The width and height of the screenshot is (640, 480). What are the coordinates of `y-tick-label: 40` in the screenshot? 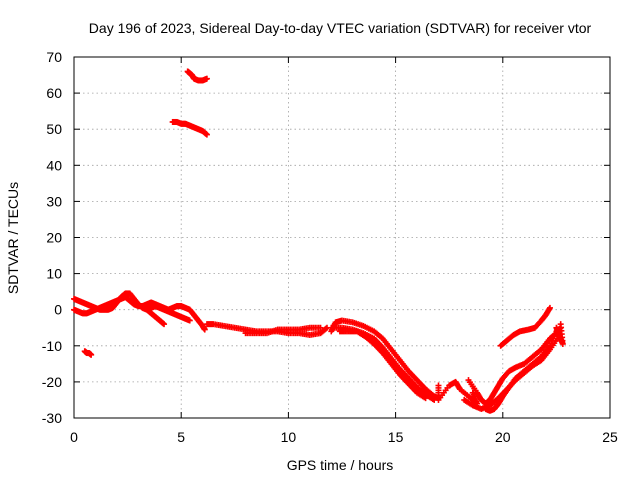 It's located at (54, 165).